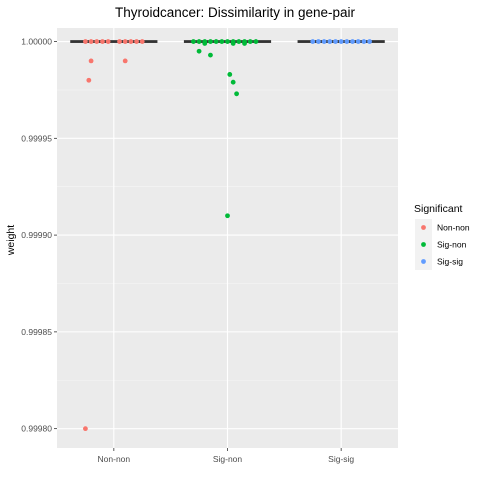 The image size is (480, 480). What do you see at coordinates (452, 245) in the screenshot?
I see `legend-label-sig-non: Sig-non` at bounding box center [452, 245].